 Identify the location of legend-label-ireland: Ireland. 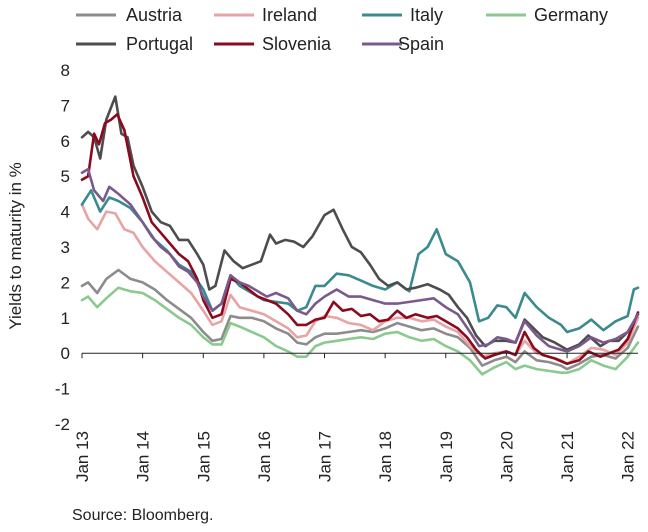
(289, 15).